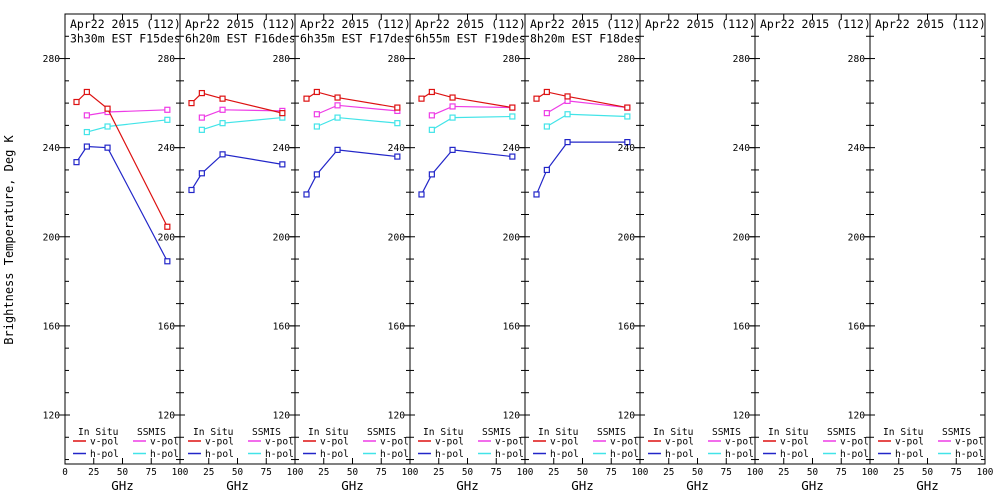 The height and width of the screenshot is (500, 1000). I want to click on panel-title-pass: 6h55m EST F19desc, so click(474, 39).